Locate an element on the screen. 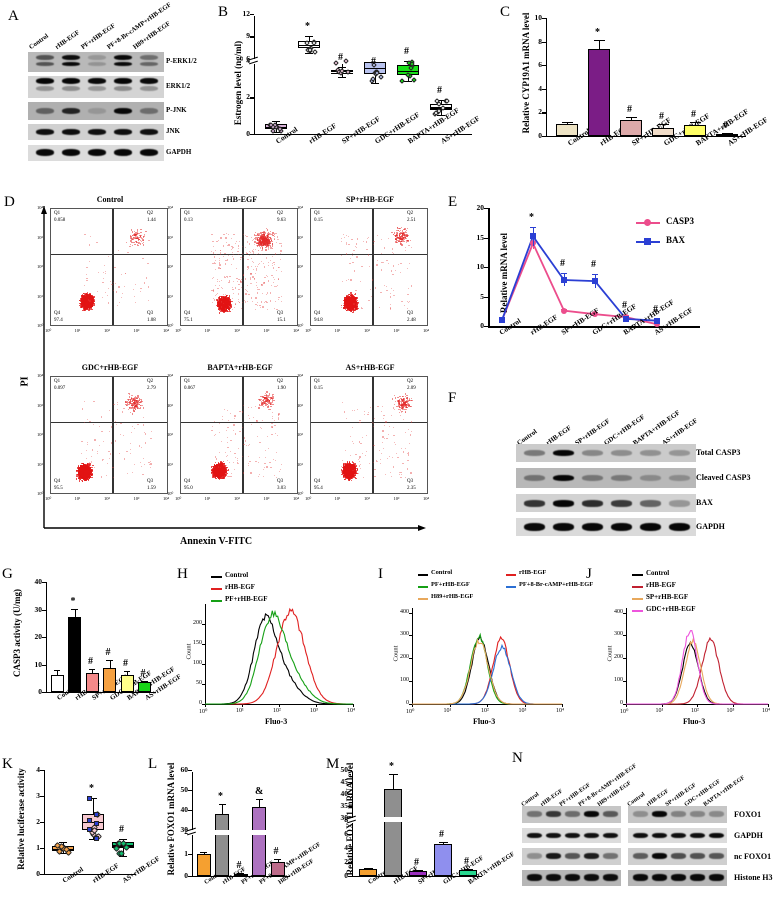 The width and height of the screenshot is (784, 922). y-tick-label: 9 is located at coordinates (248, 36).